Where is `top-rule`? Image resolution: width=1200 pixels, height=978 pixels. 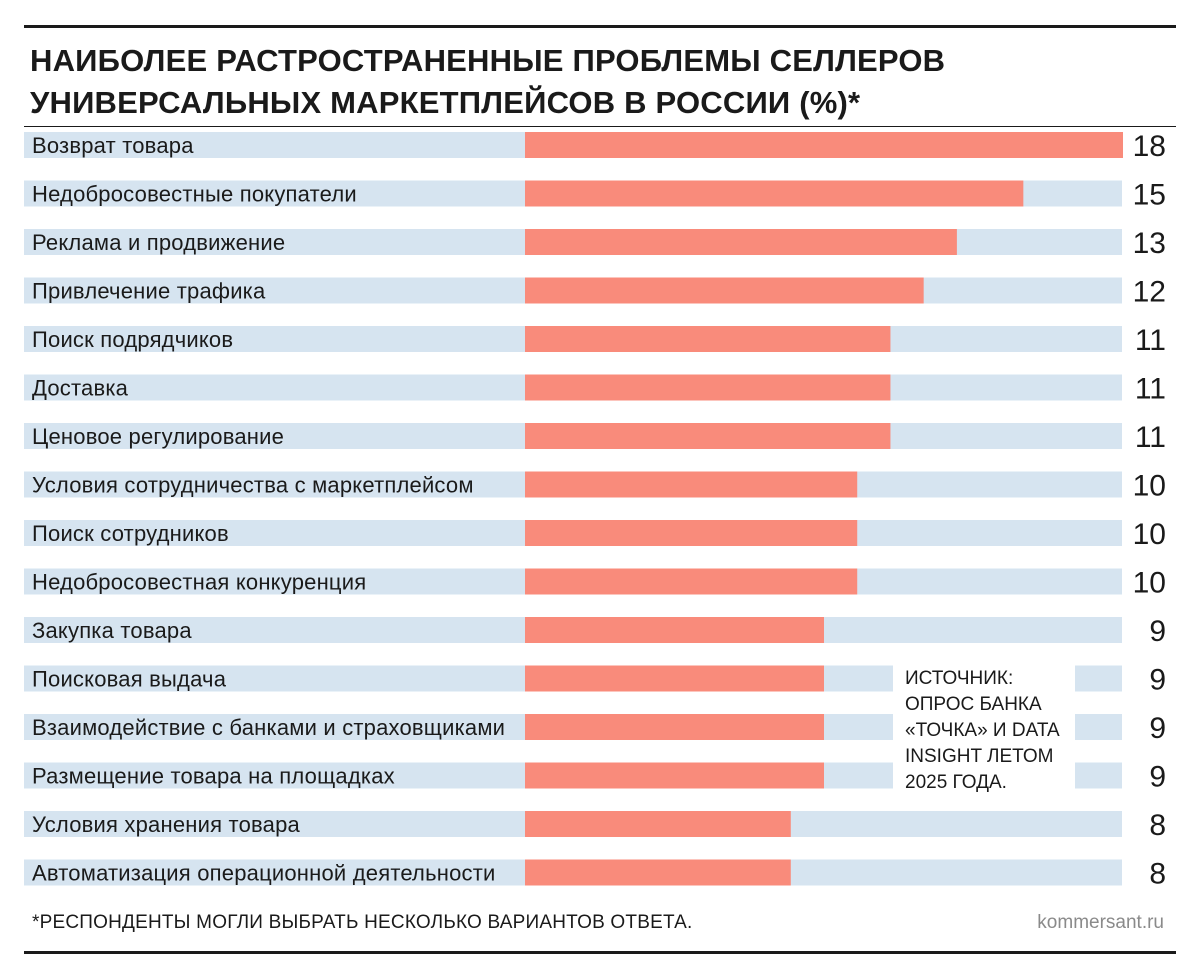
top-rule is located at coordinates (600, 26).